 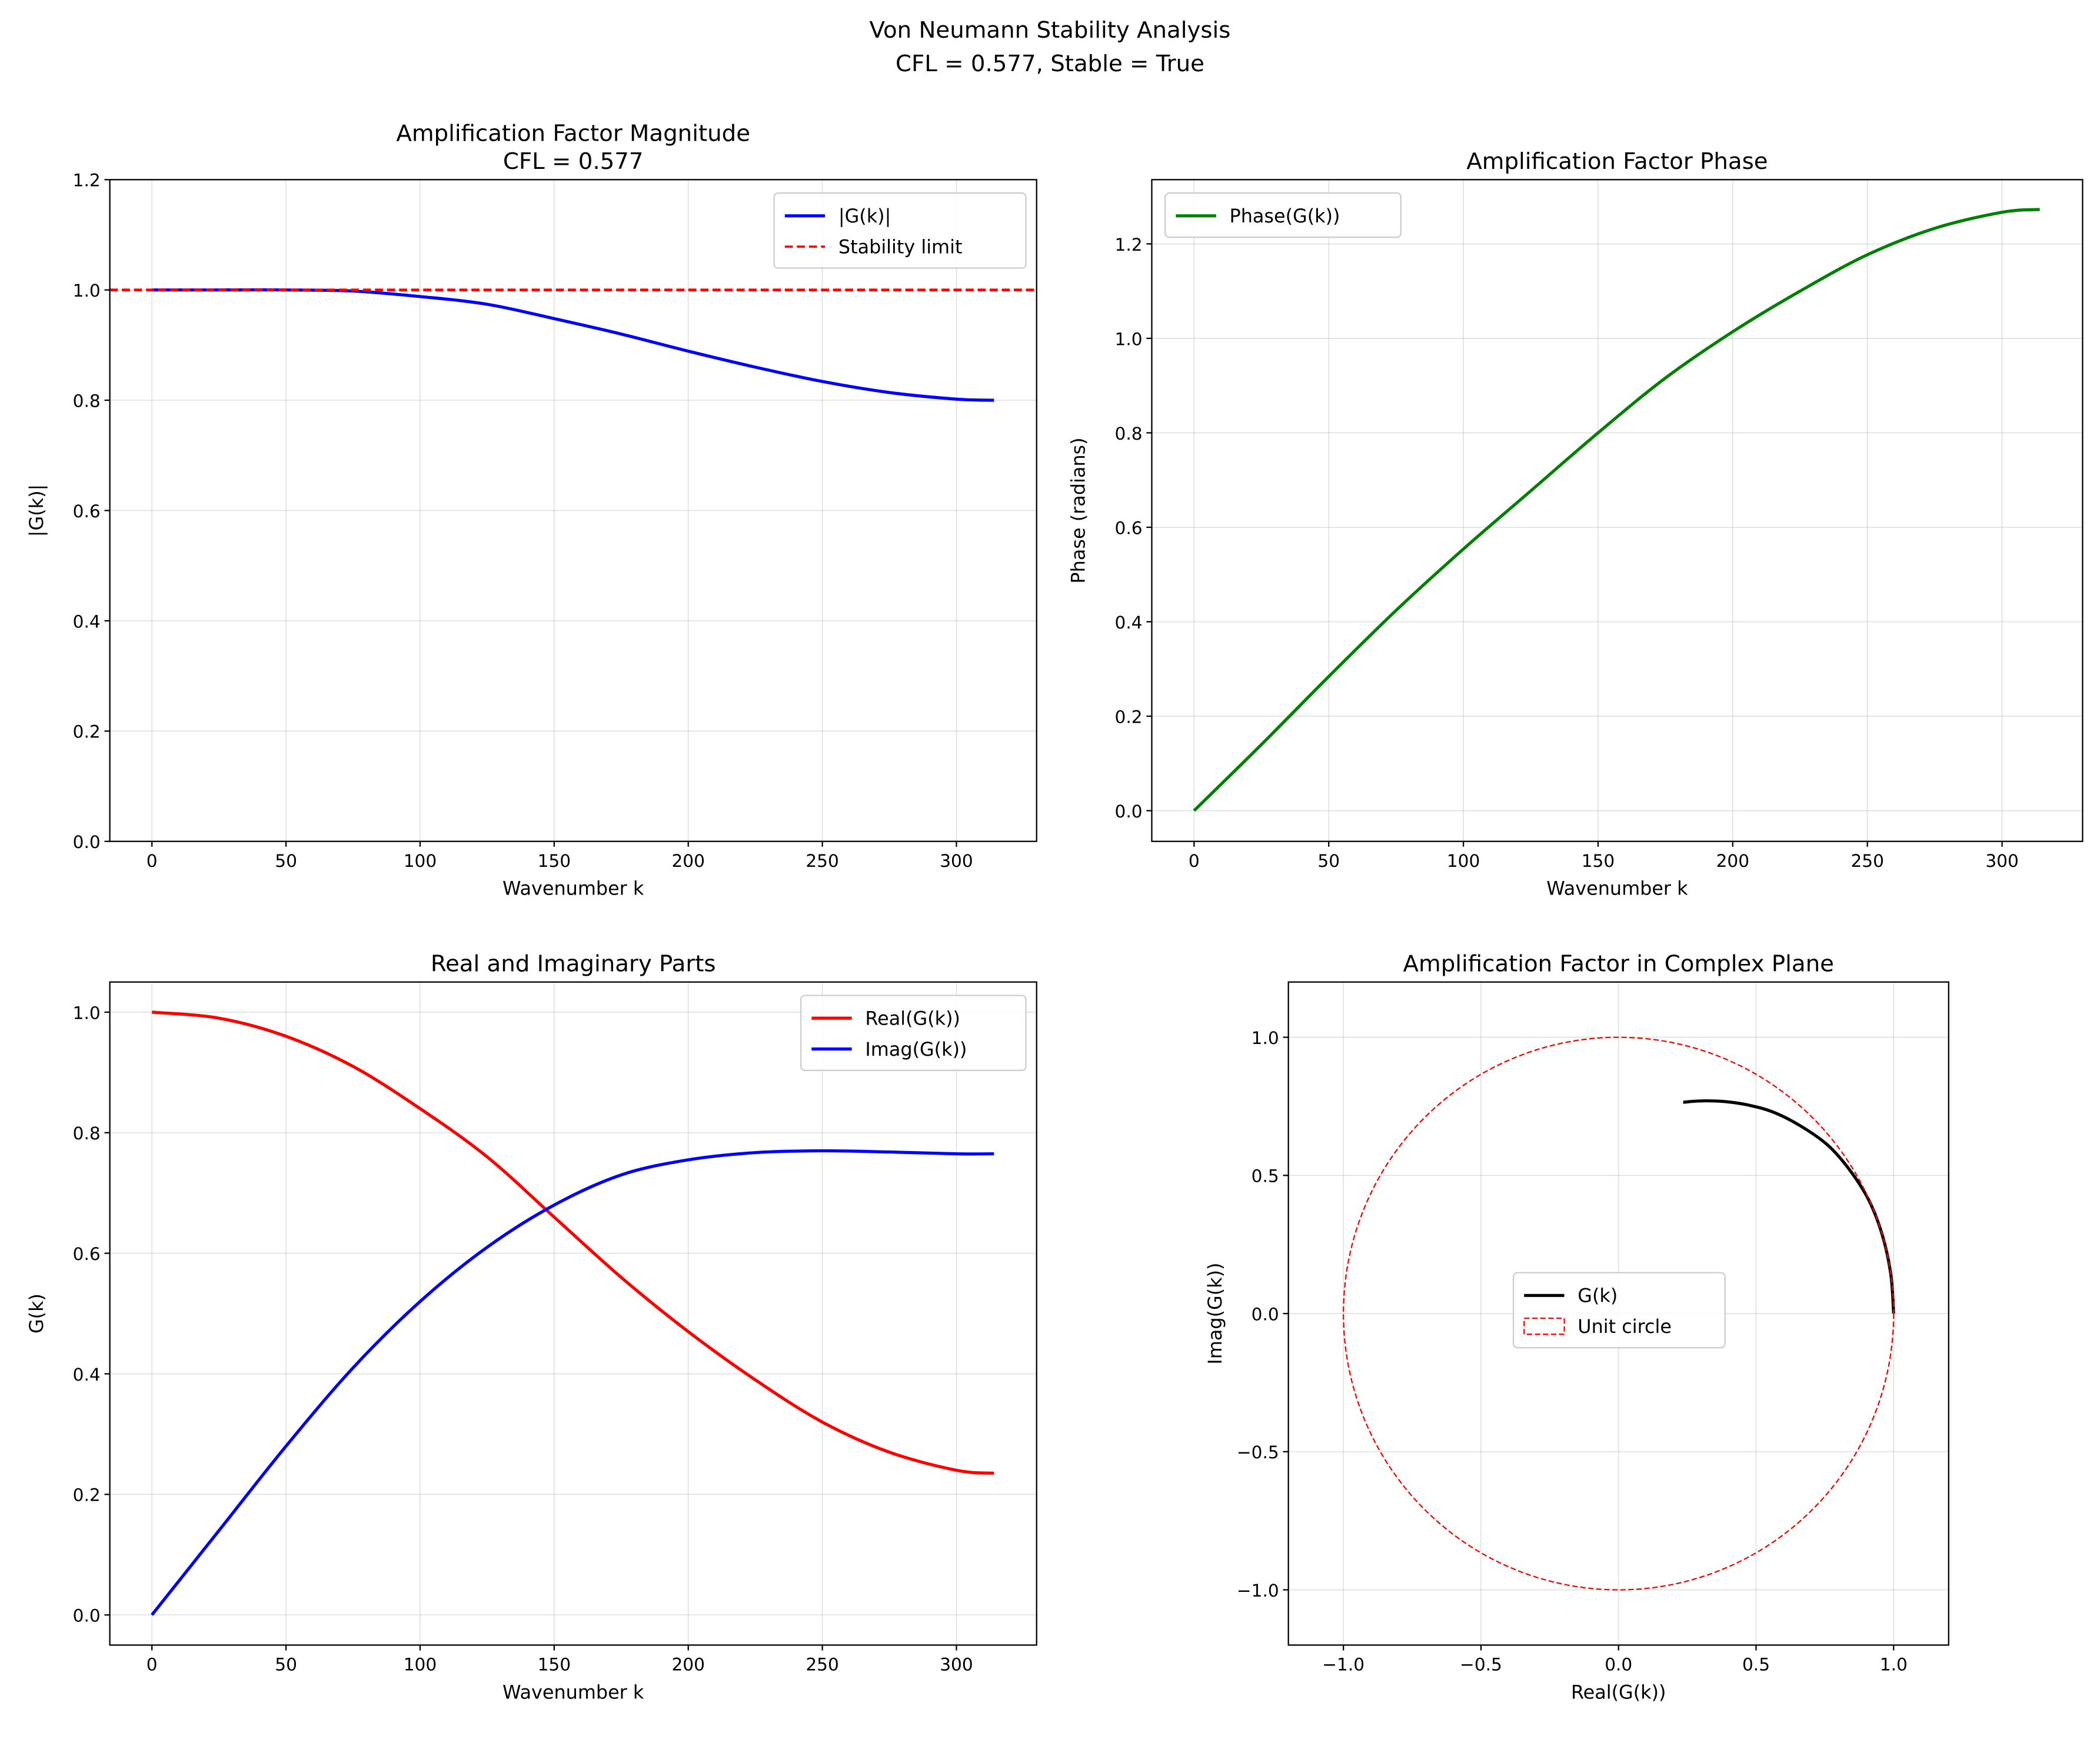 I want to click on subplot-title: Amplification Factor Phase, so click(x=1617, y=162).